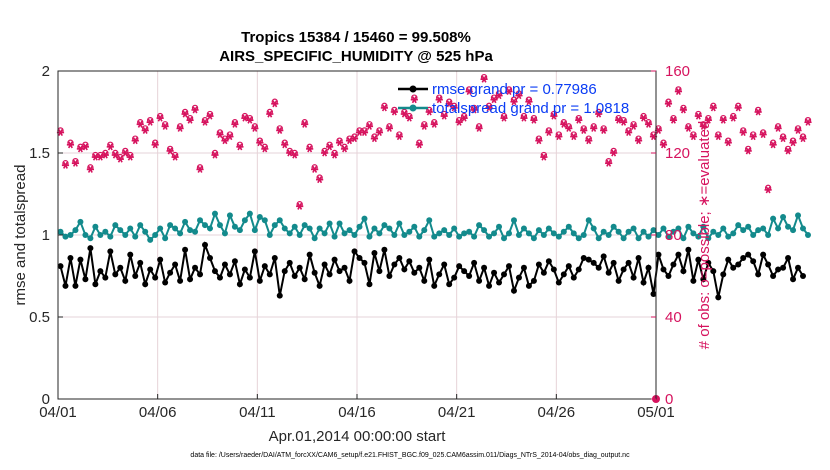 The height and width of the screenshot is (470, 830). Describe the element at coordinates (46, 399) in the screenshot. I see `y-left-tick-label: 0` at that location.